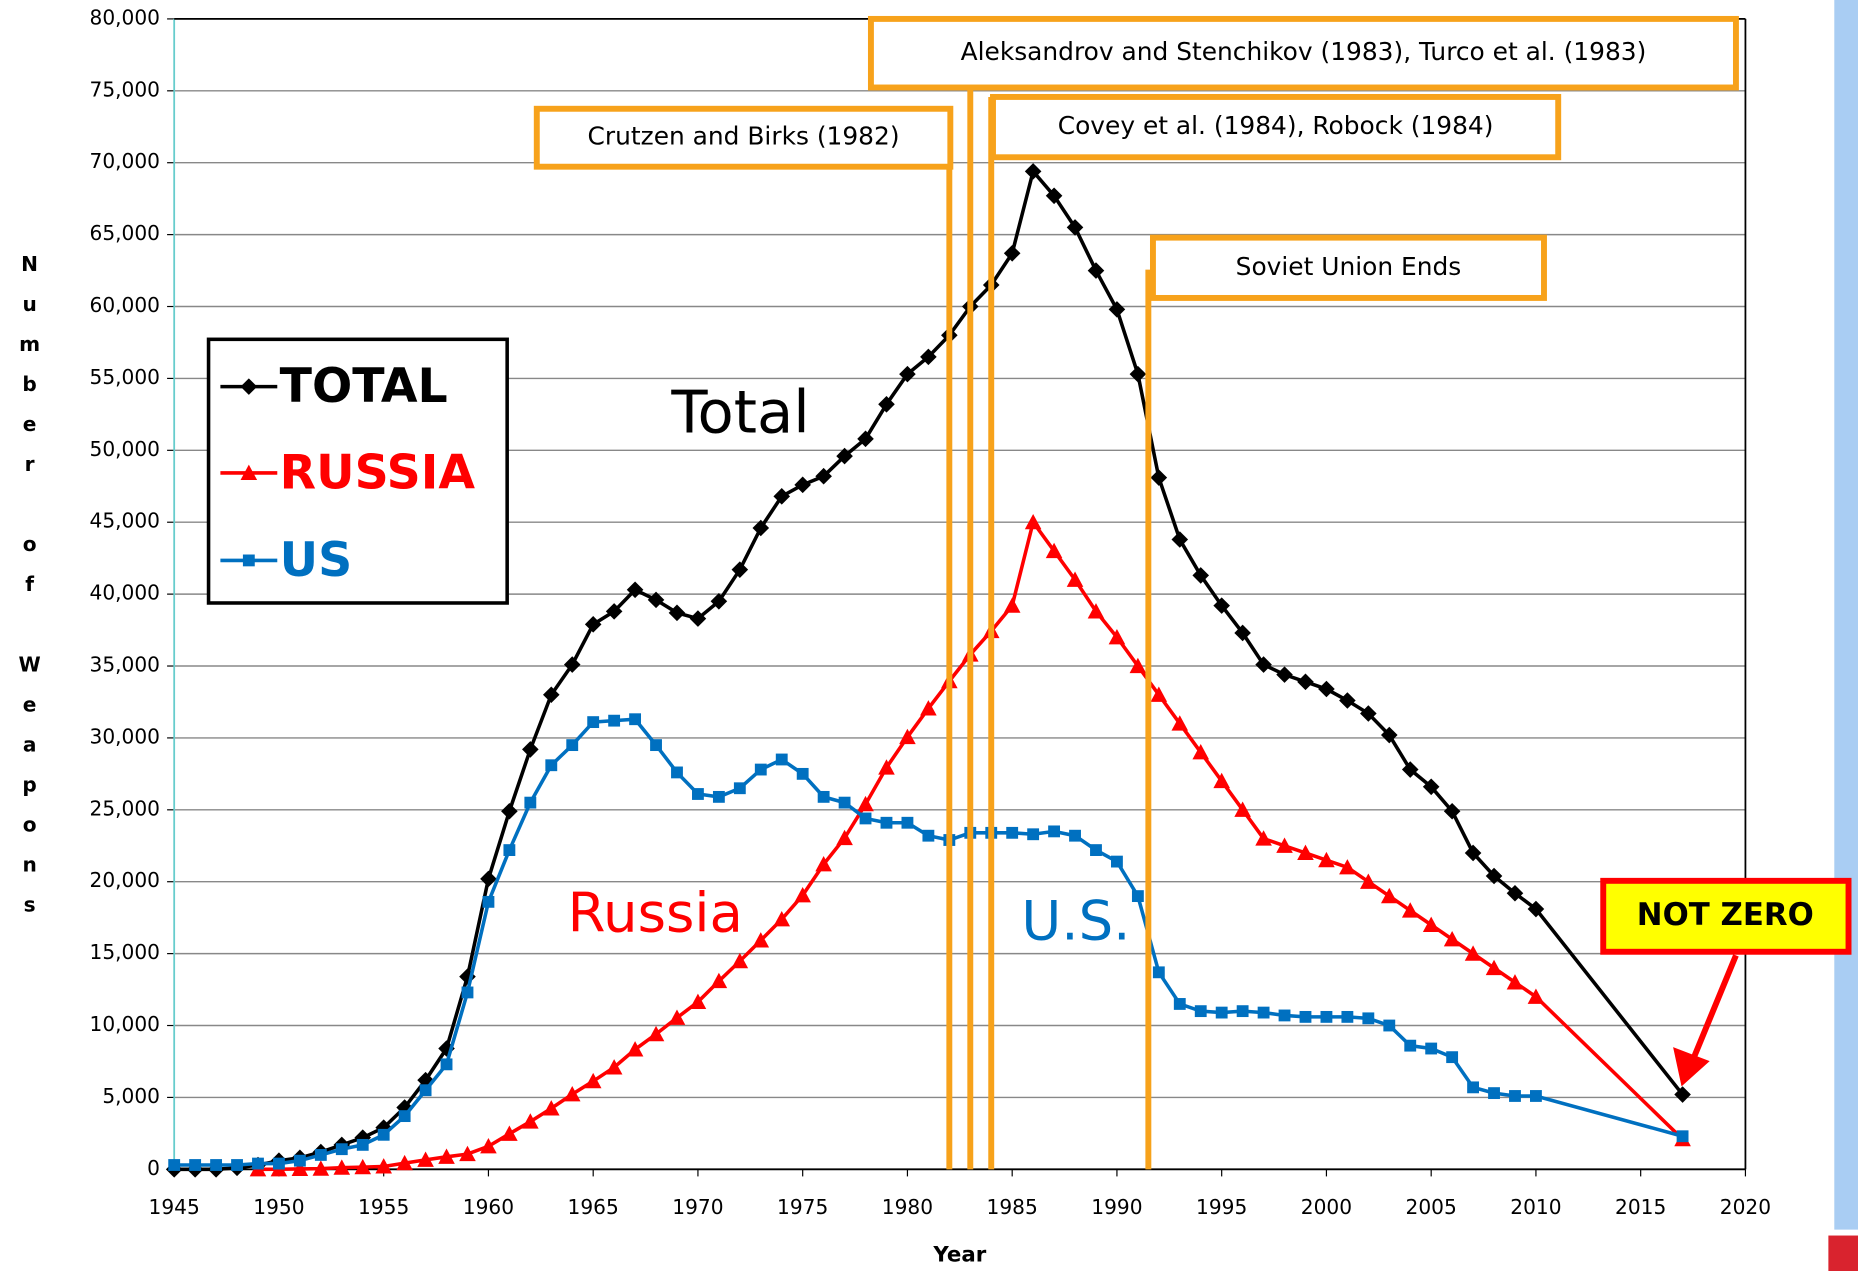 The height and width of the screenshot is (1271, 1858). Describe the element at coordinates (278, 1207) in the screenshot. I see `x-tick-label: 1950` at that location.